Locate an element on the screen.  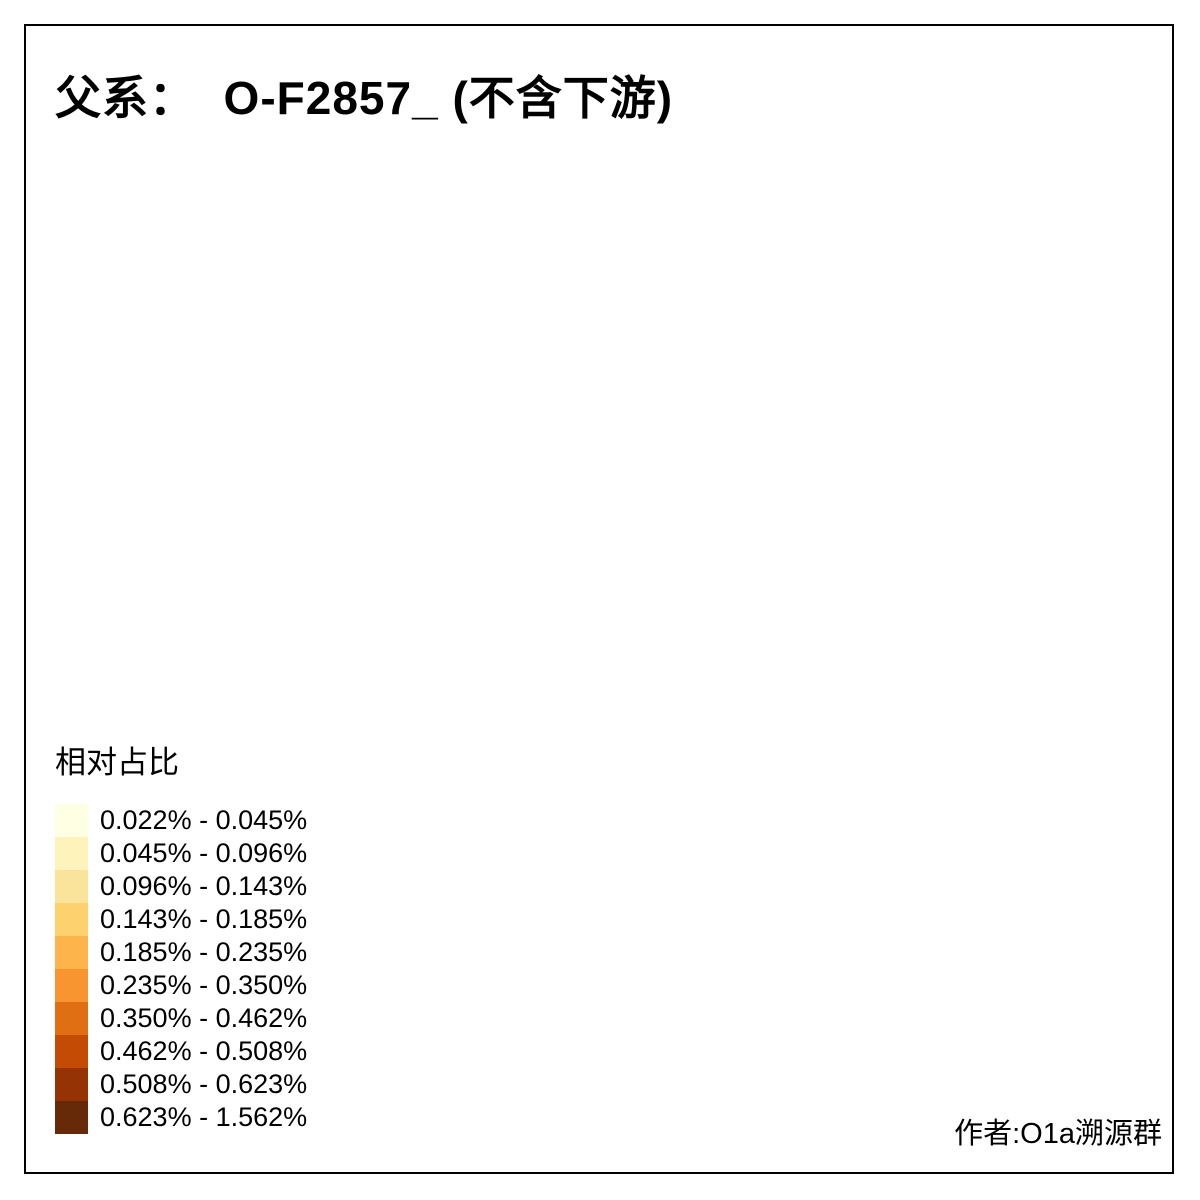
legend-row: 0.185% - 0.235% is located at coordinates (181, 952).